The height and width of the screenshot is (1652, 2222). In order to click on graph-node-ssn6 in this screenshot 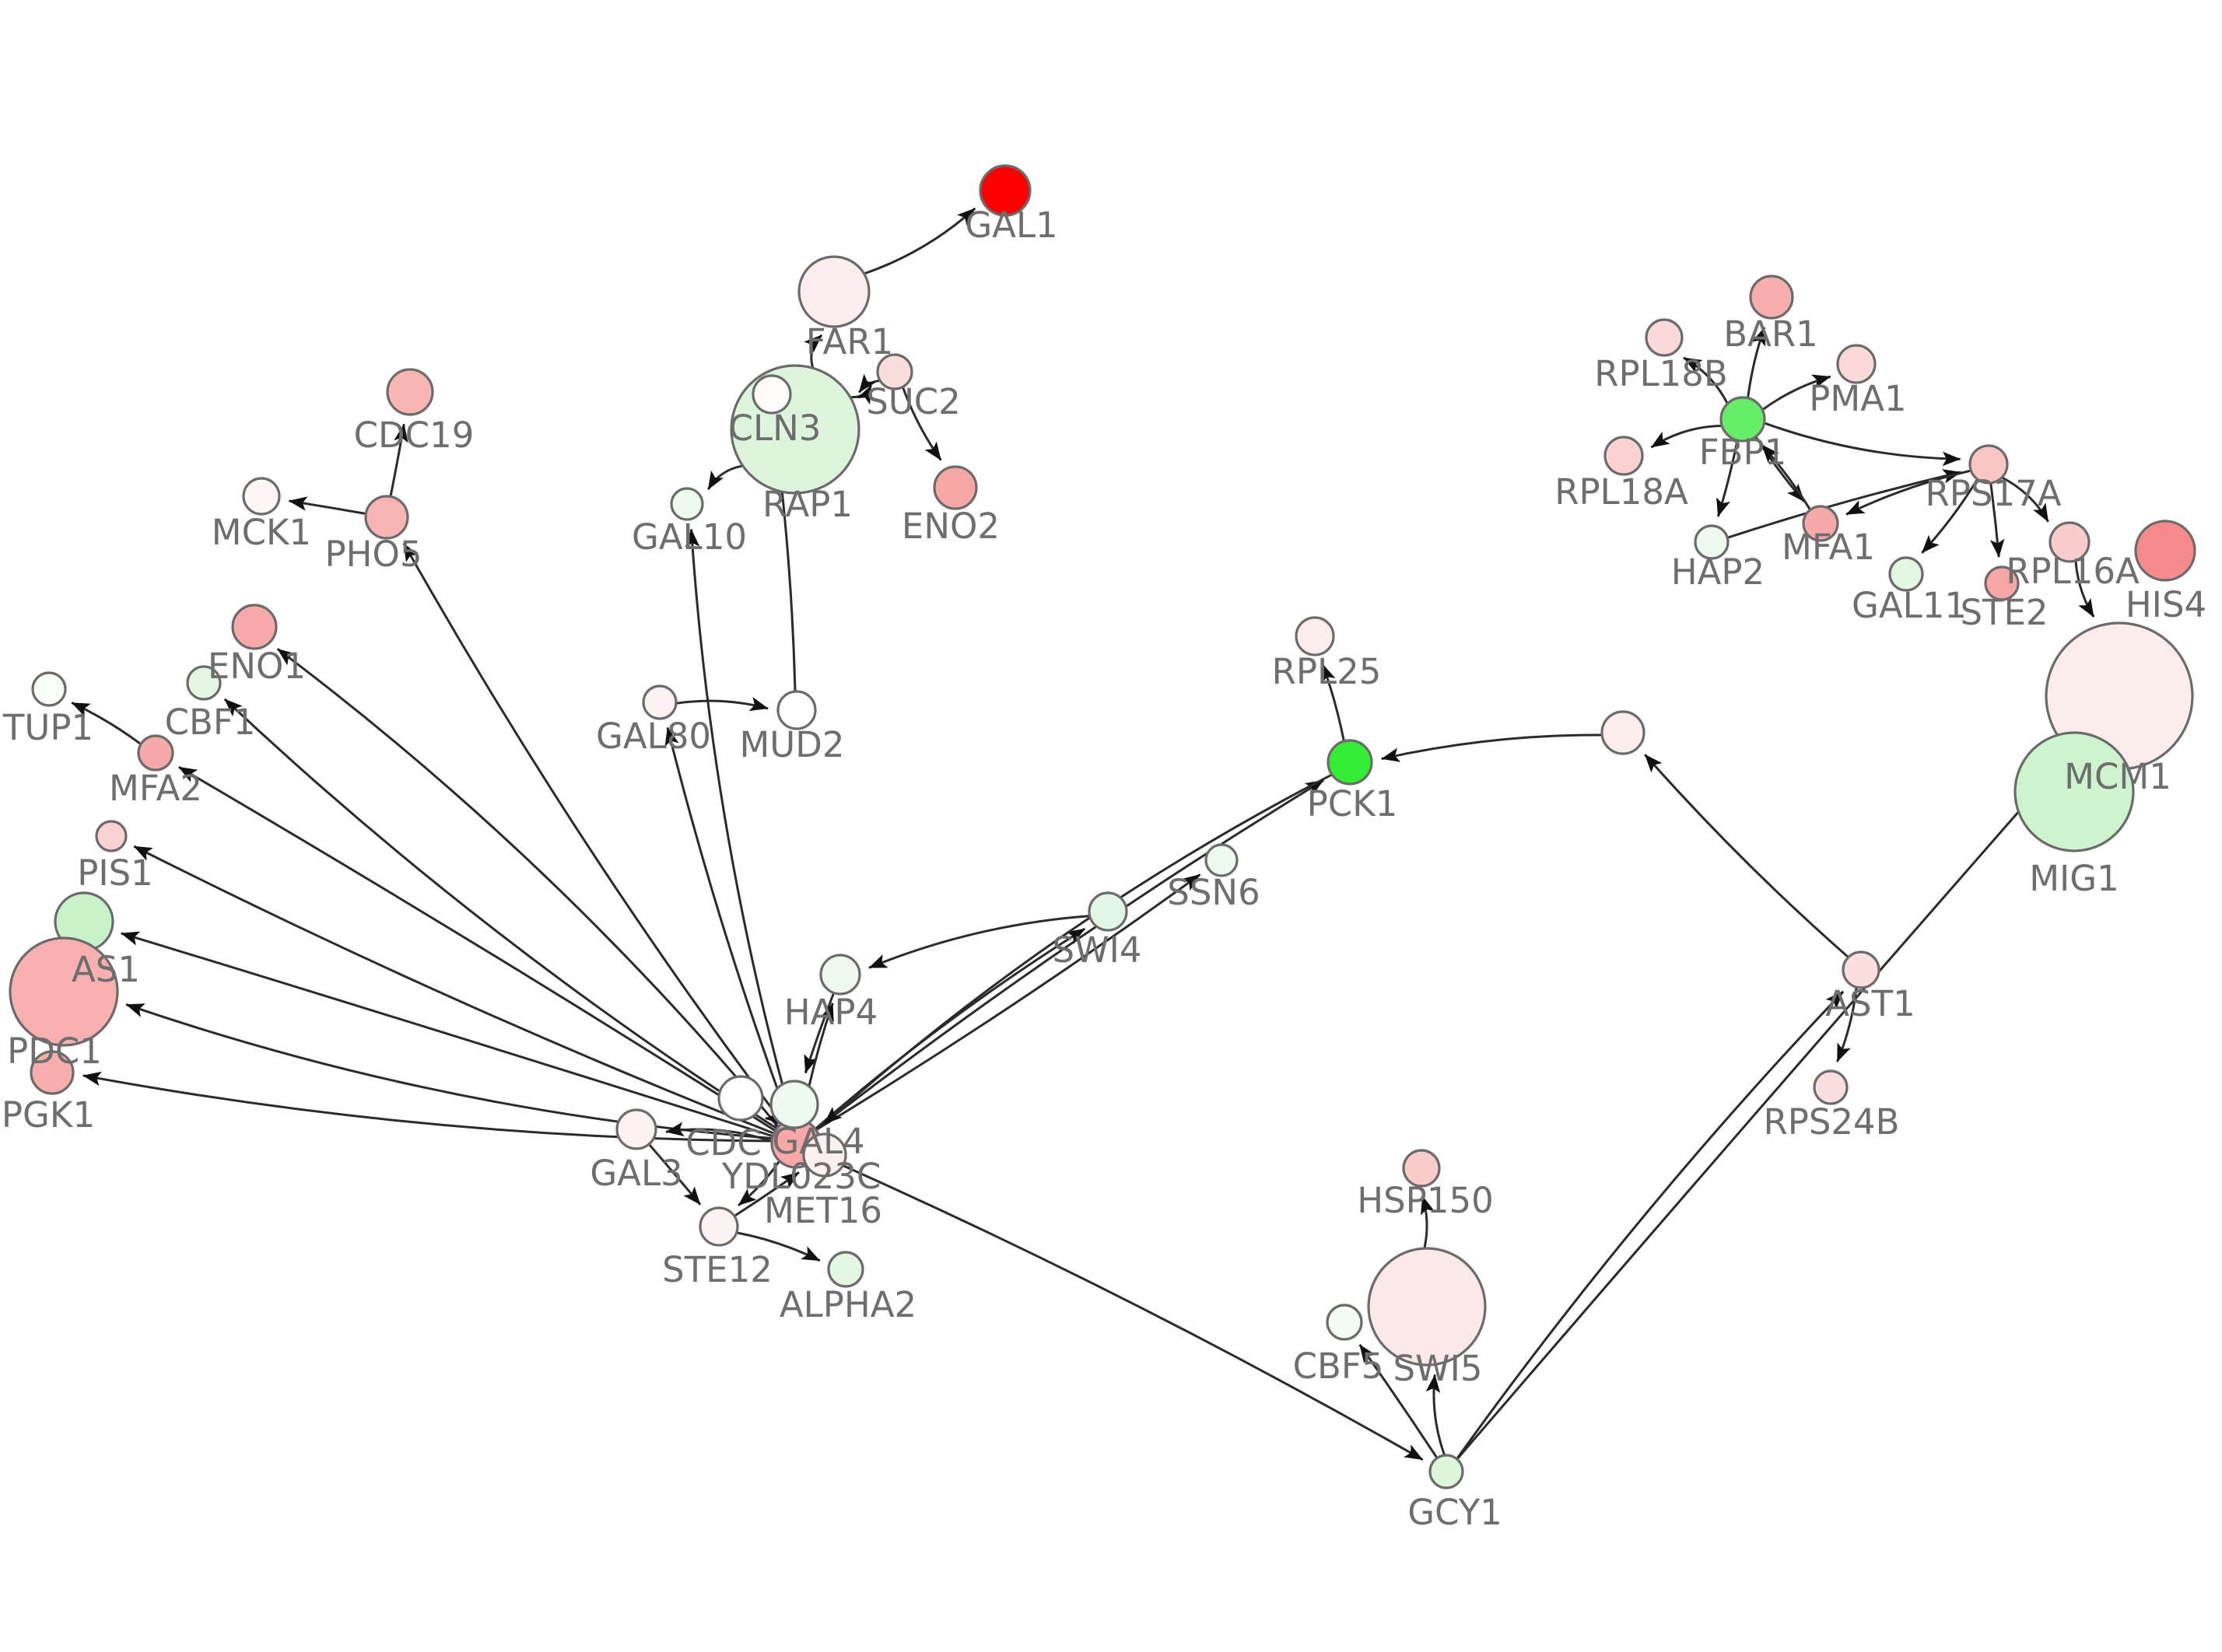, I will do `click(1221, 860)`.